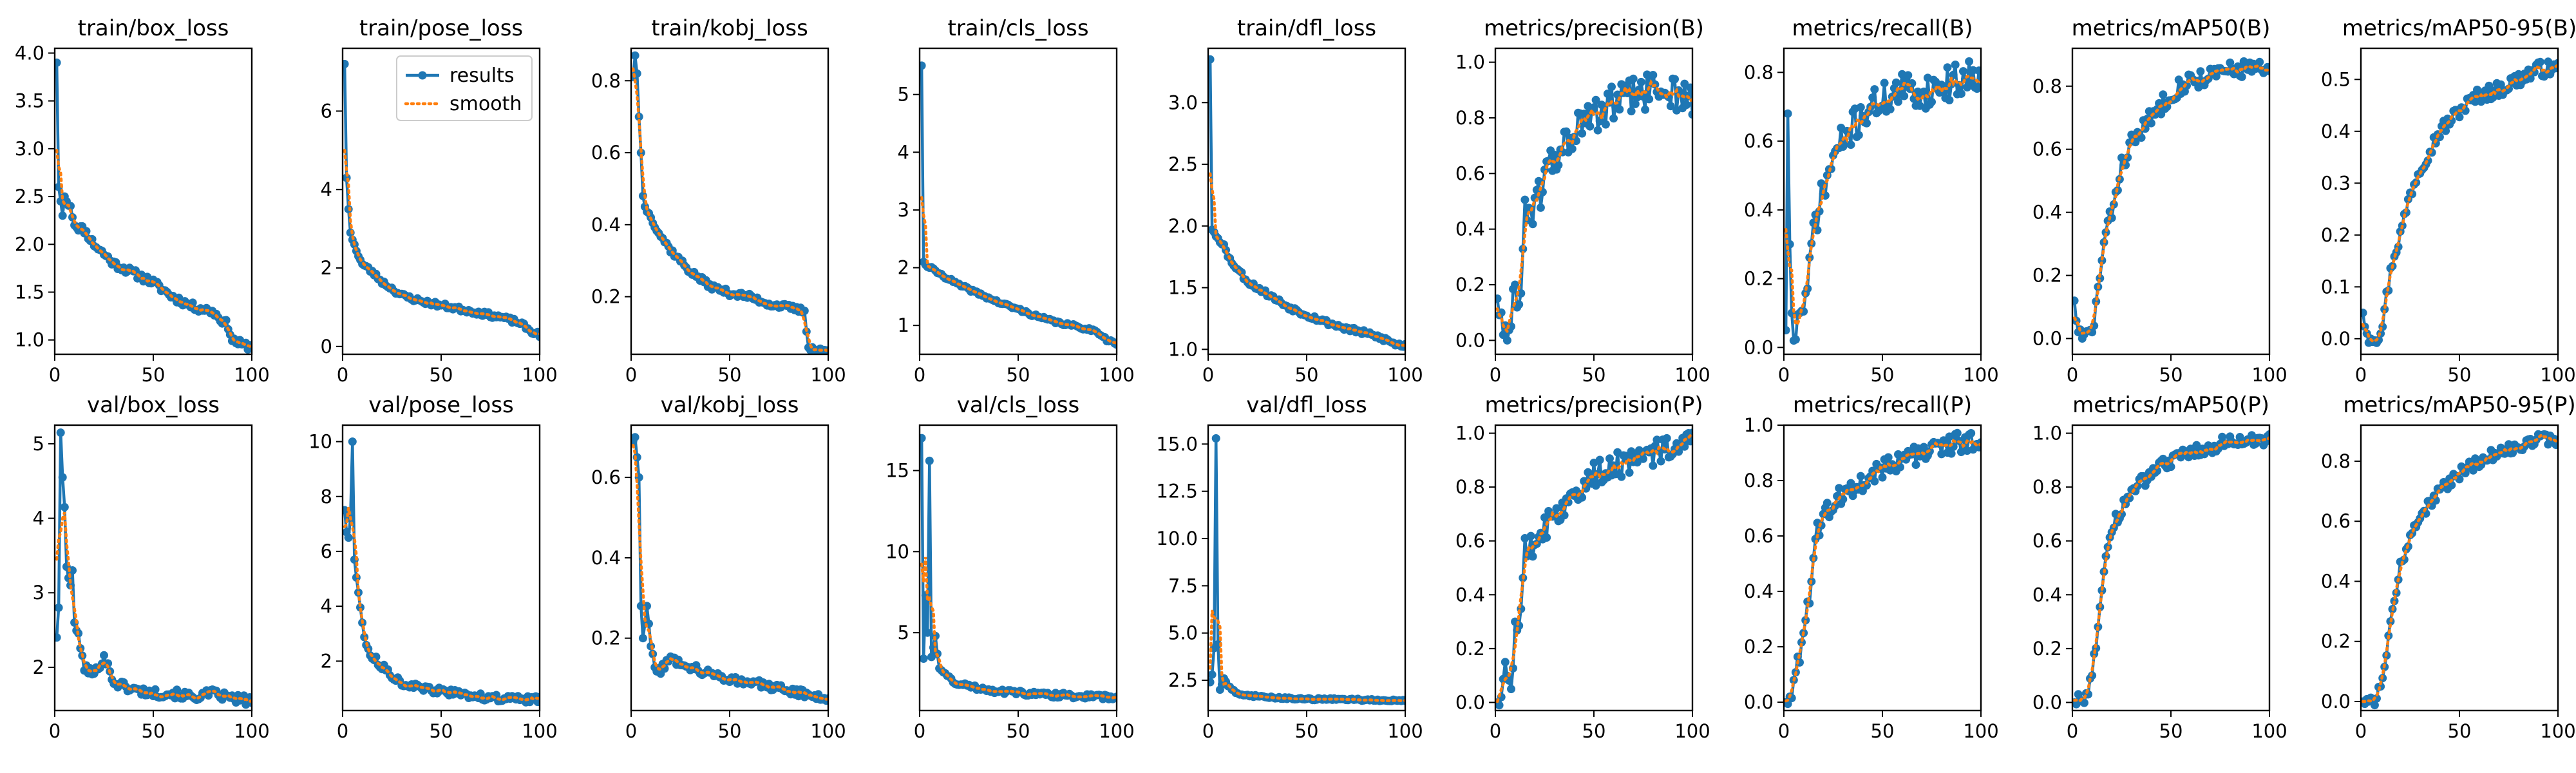  I want to click on y-tick-label: 5, so click(904, 633).